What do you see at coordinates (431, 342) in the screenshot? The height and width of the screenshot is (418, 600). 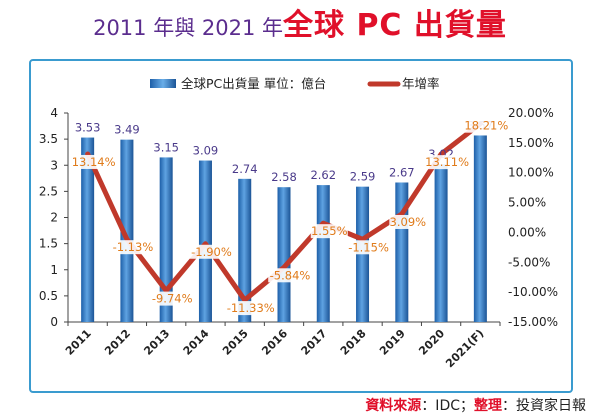 I see `x-tick-label: 2020` at bounding box center [431, 342].